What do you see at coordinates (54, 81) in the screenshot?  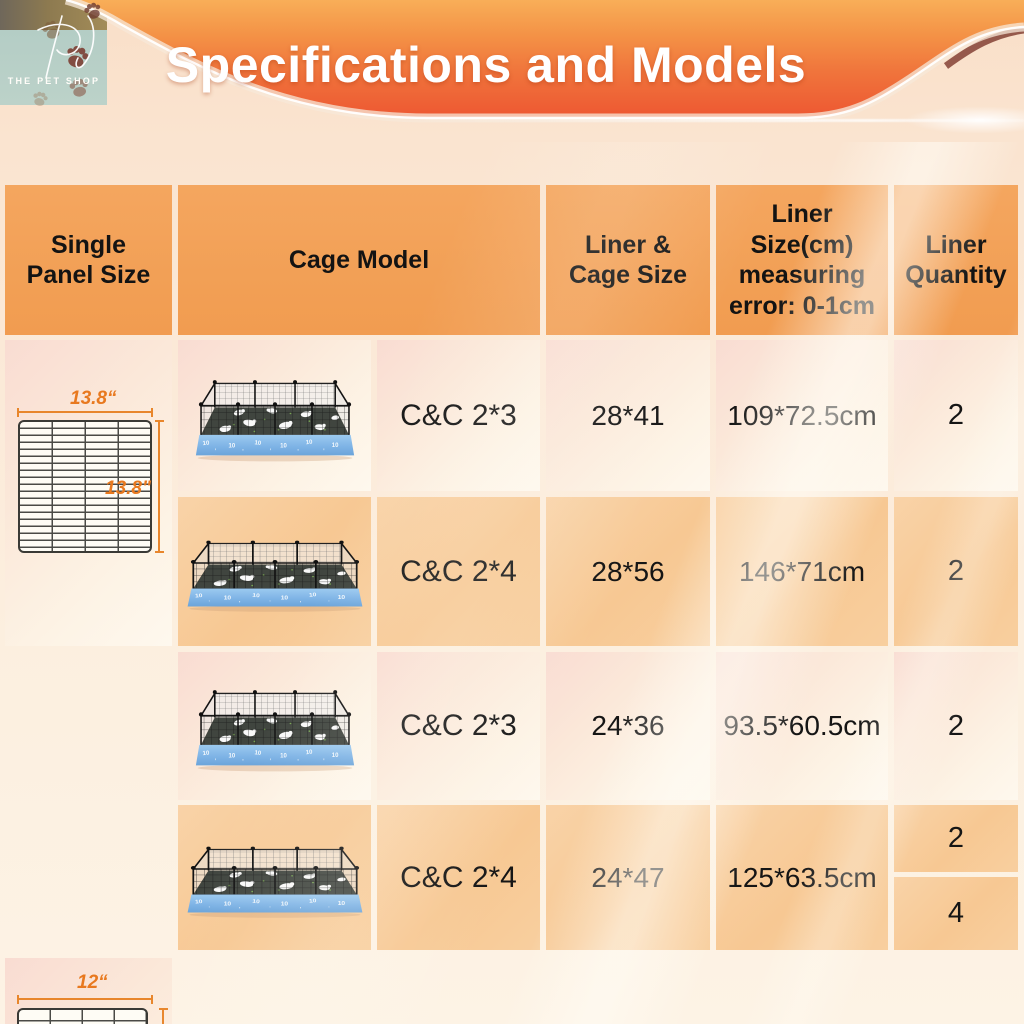 I see `shop-name: THE PET SHOP` at bounding box center [54, 81].